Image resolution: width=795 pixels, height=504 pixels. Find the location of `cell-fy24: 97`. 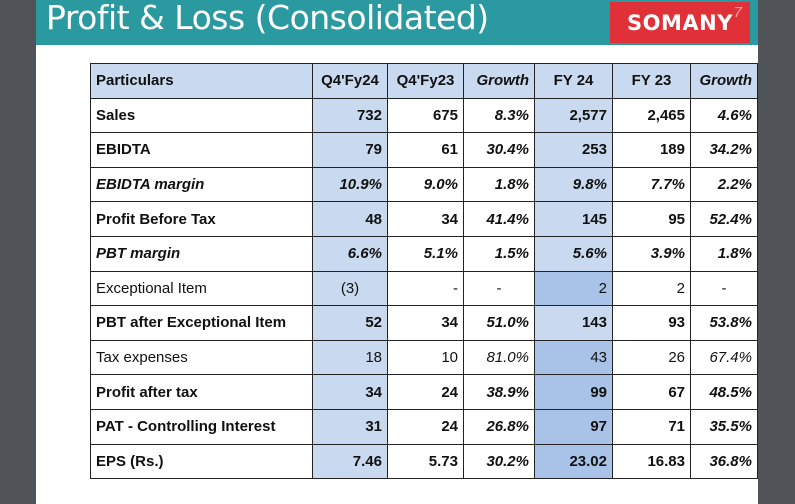

cell-fy24: 97 is located at coordinates (573, 426).